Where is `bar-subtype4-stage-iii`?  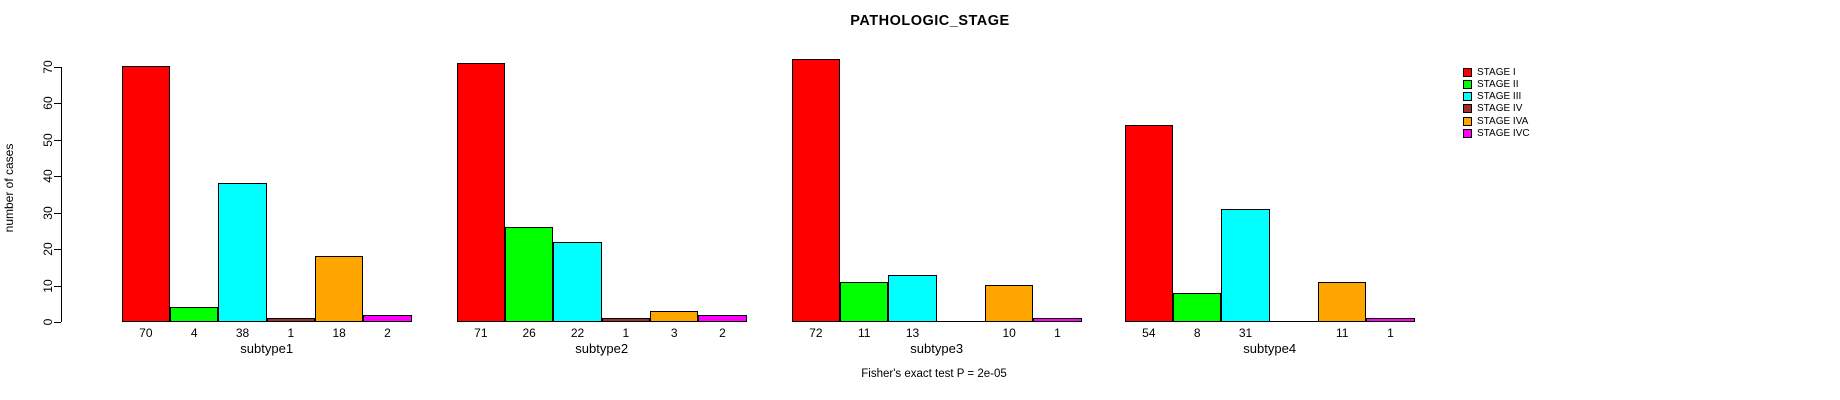 bar-subtype4-stage-iii is located at coordinates (1245, 265).